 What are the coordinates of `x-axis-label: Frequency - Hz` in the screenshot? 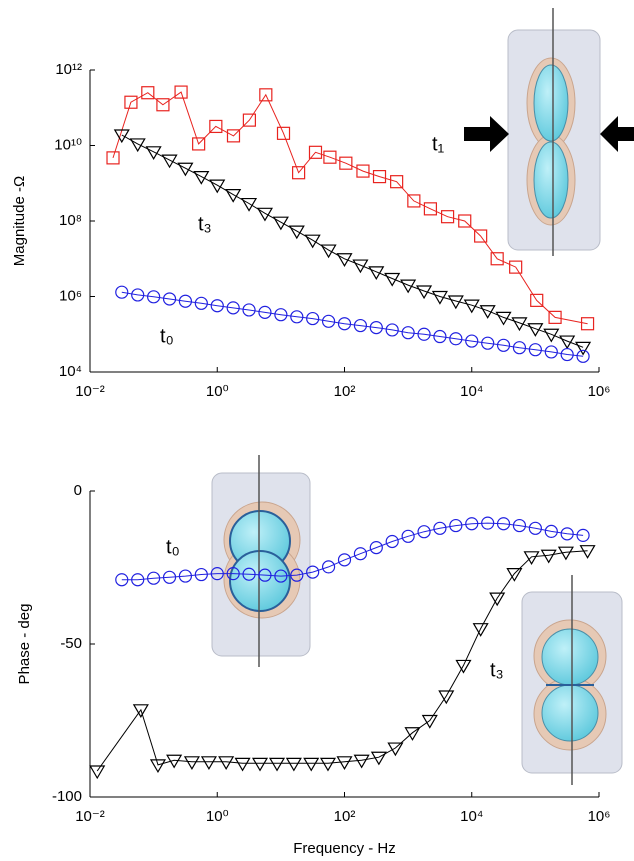 It's located at (344, 848).